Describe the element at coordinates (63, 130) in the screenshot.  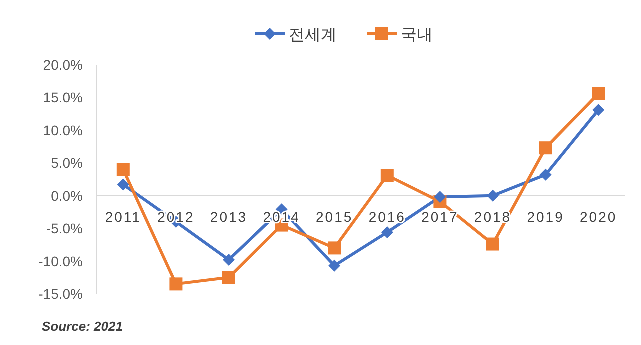
I see `y-tick-label: 10.0%` at that location.